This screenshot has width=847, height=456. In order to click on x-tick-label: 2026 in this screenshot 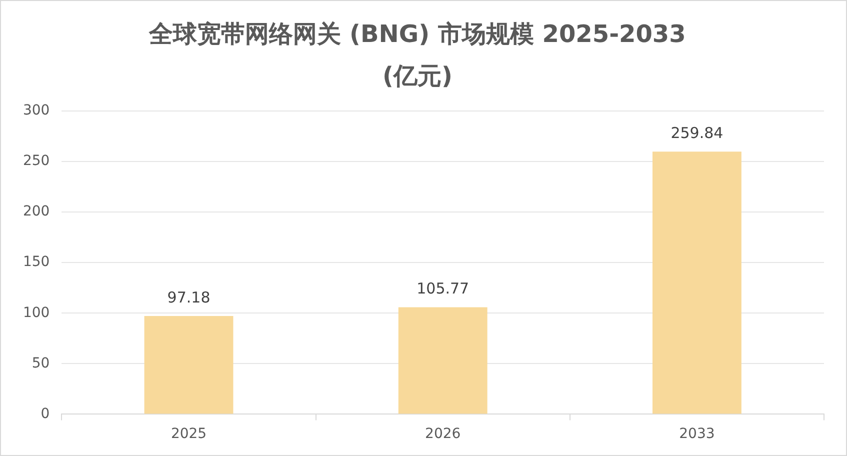, I will do `click(443, 434)`.